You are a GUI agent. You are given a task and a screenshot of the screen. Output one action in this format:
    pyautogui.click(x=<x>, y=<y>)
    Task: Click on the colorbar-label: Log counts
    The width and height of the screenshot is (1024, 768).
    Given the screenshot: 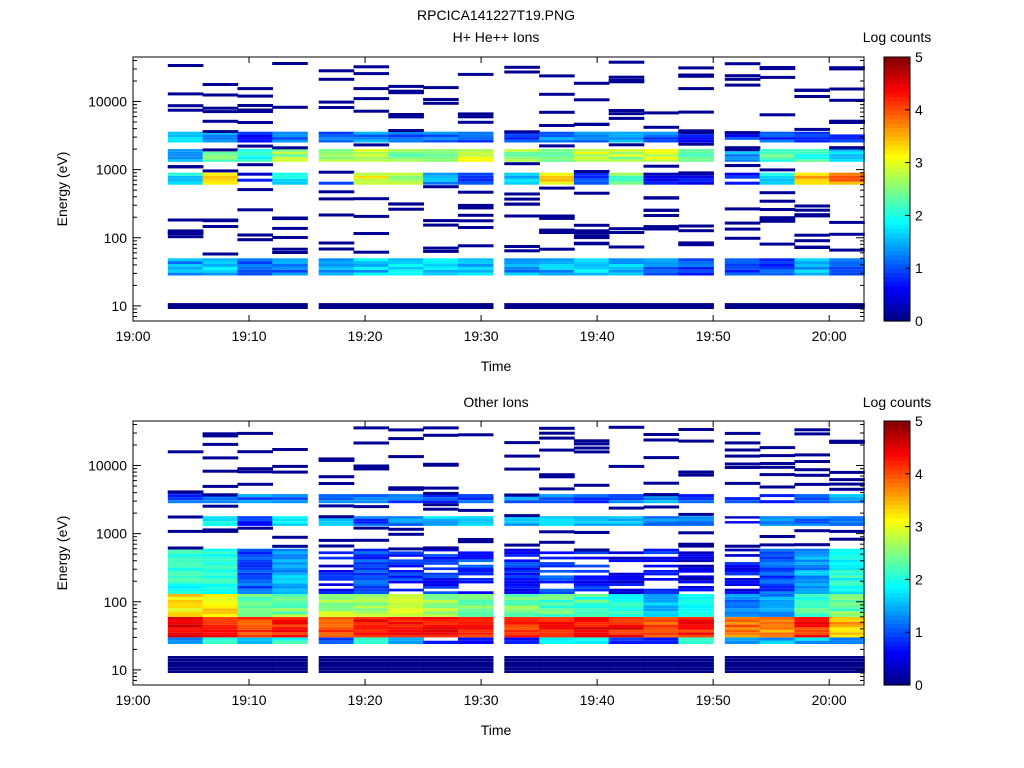 What is the action you would take?
    pyautogui.click(x=897, y=37)
    